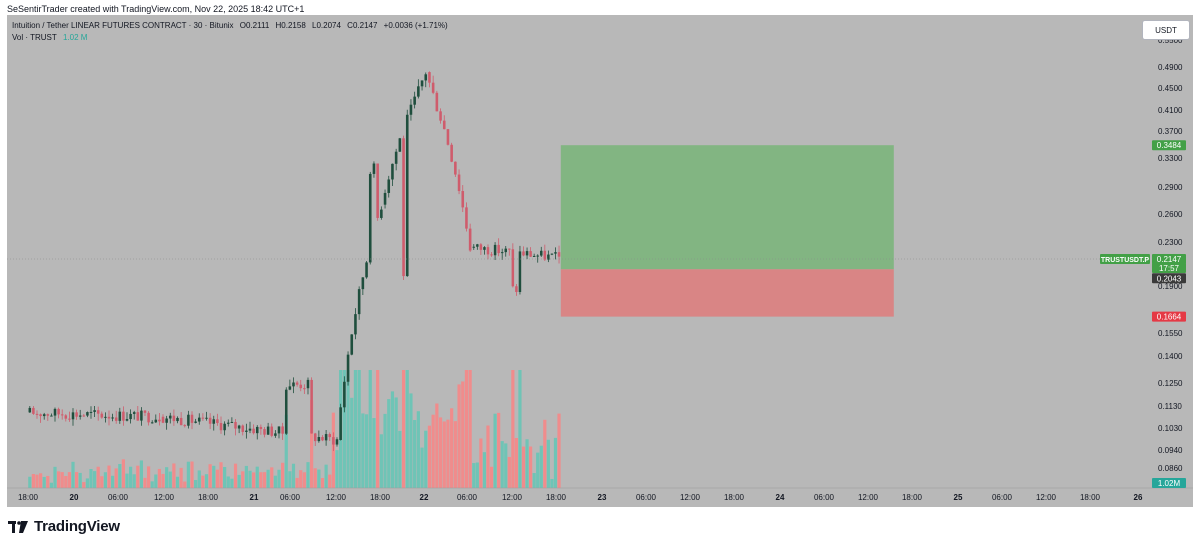  I want to click on legend-close: C0.2147, so click(362, 25).